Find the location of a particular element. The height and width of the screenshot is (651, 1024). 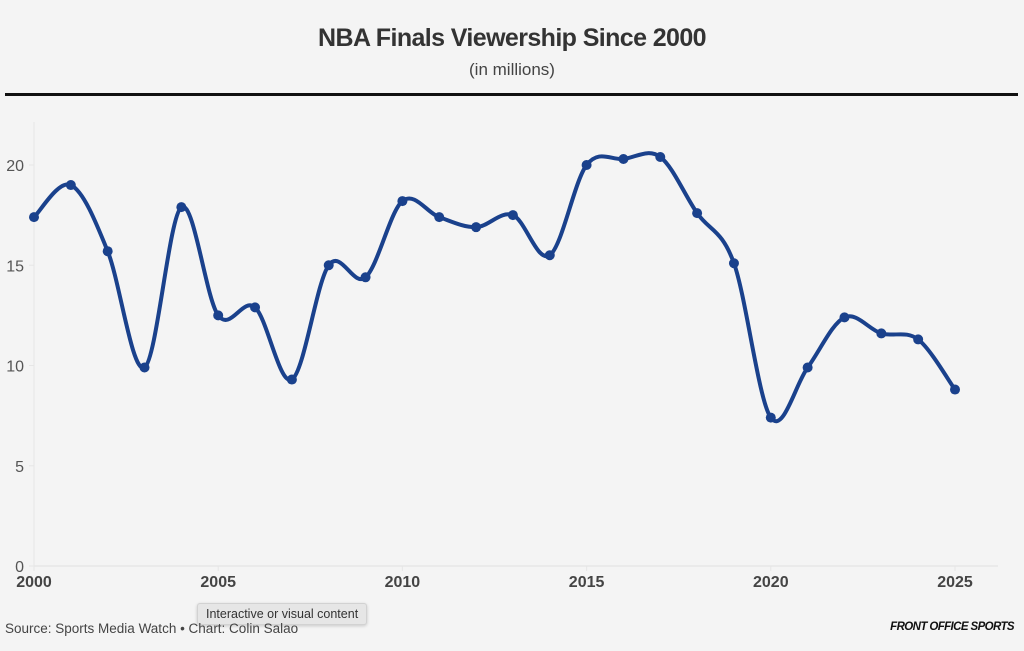

x-tick-label: 2025 is located at coordinates (955, 582).